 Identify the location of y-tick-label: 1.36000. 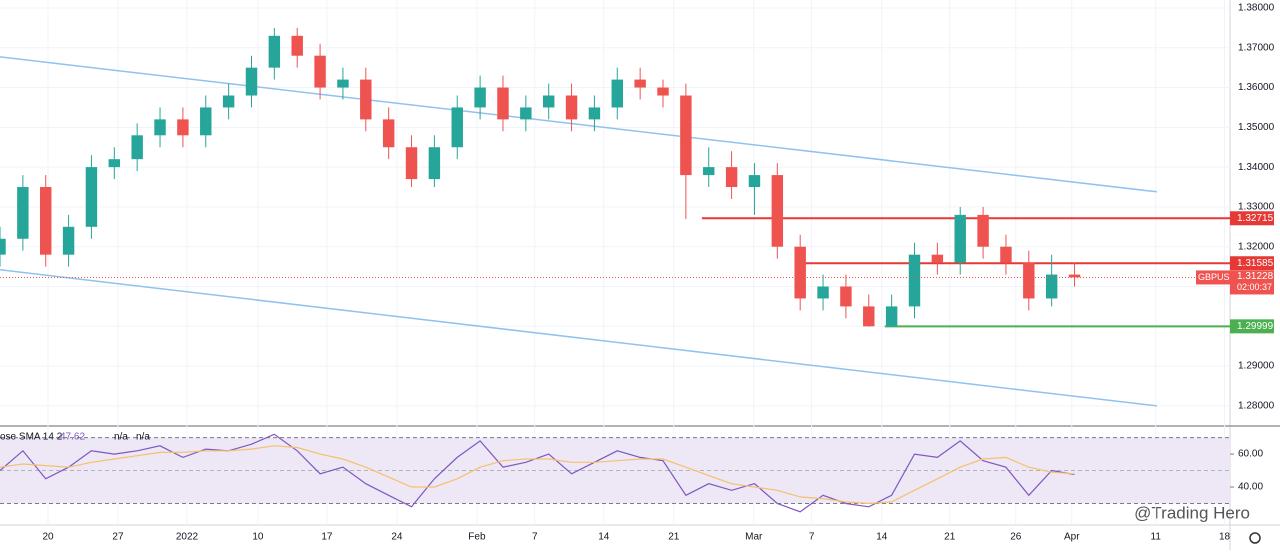
(1256, 87).